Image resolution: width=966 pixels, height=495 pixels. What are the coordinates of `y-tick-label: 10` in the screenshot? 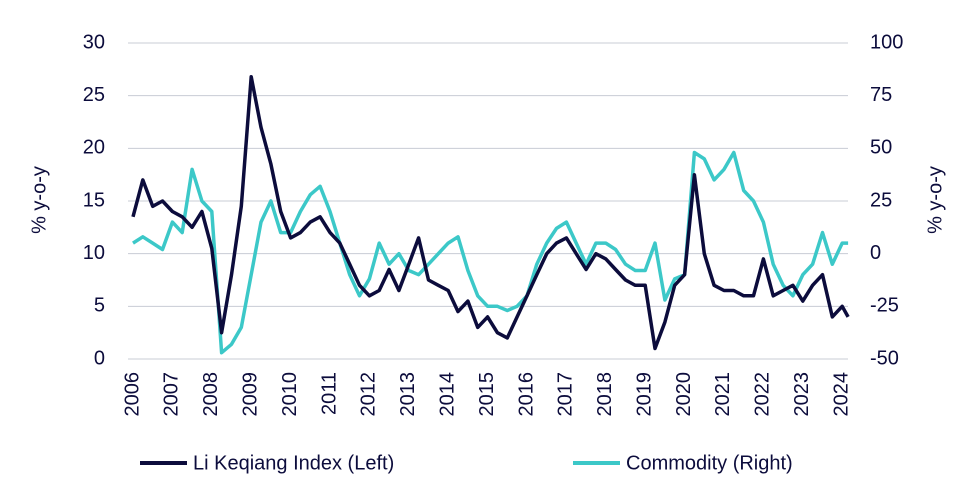 It's located at (94, 253).